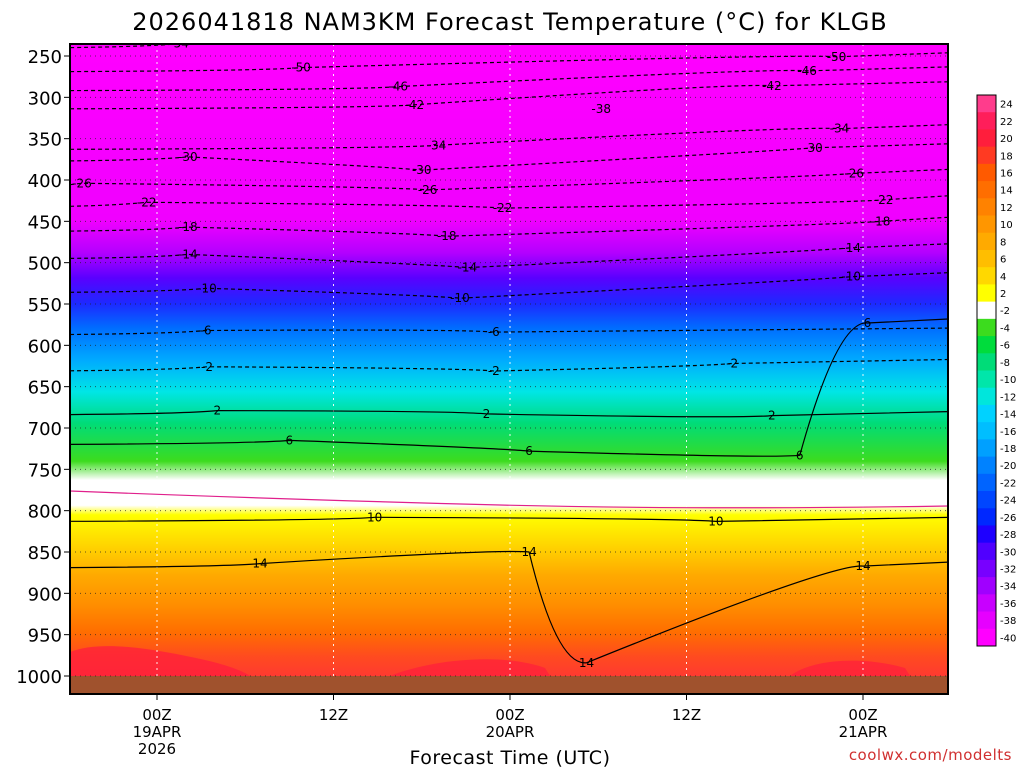  What do you see at coordinates (45, 222) in the screenshot?
I see `y-tick-label: 450` at bounding box center [45, 222].